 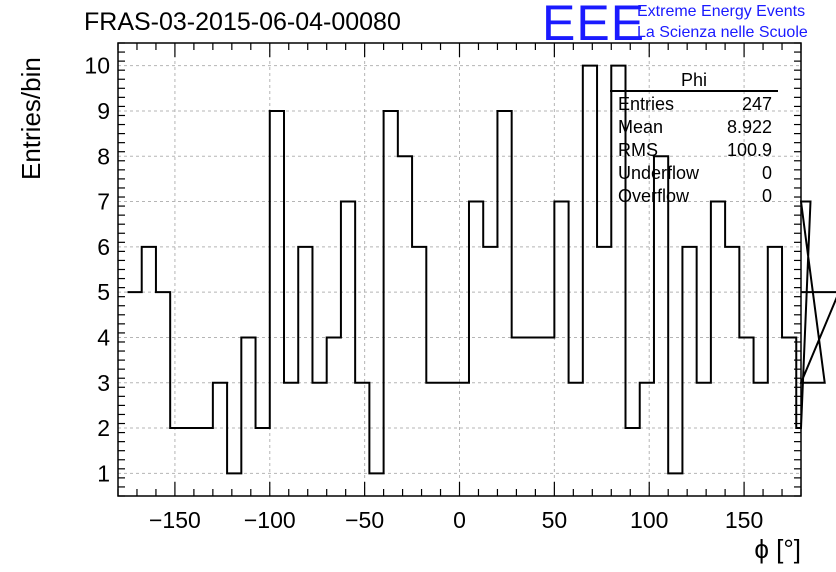 I want to click on stats-value: 247, so click(x=756, y=104).